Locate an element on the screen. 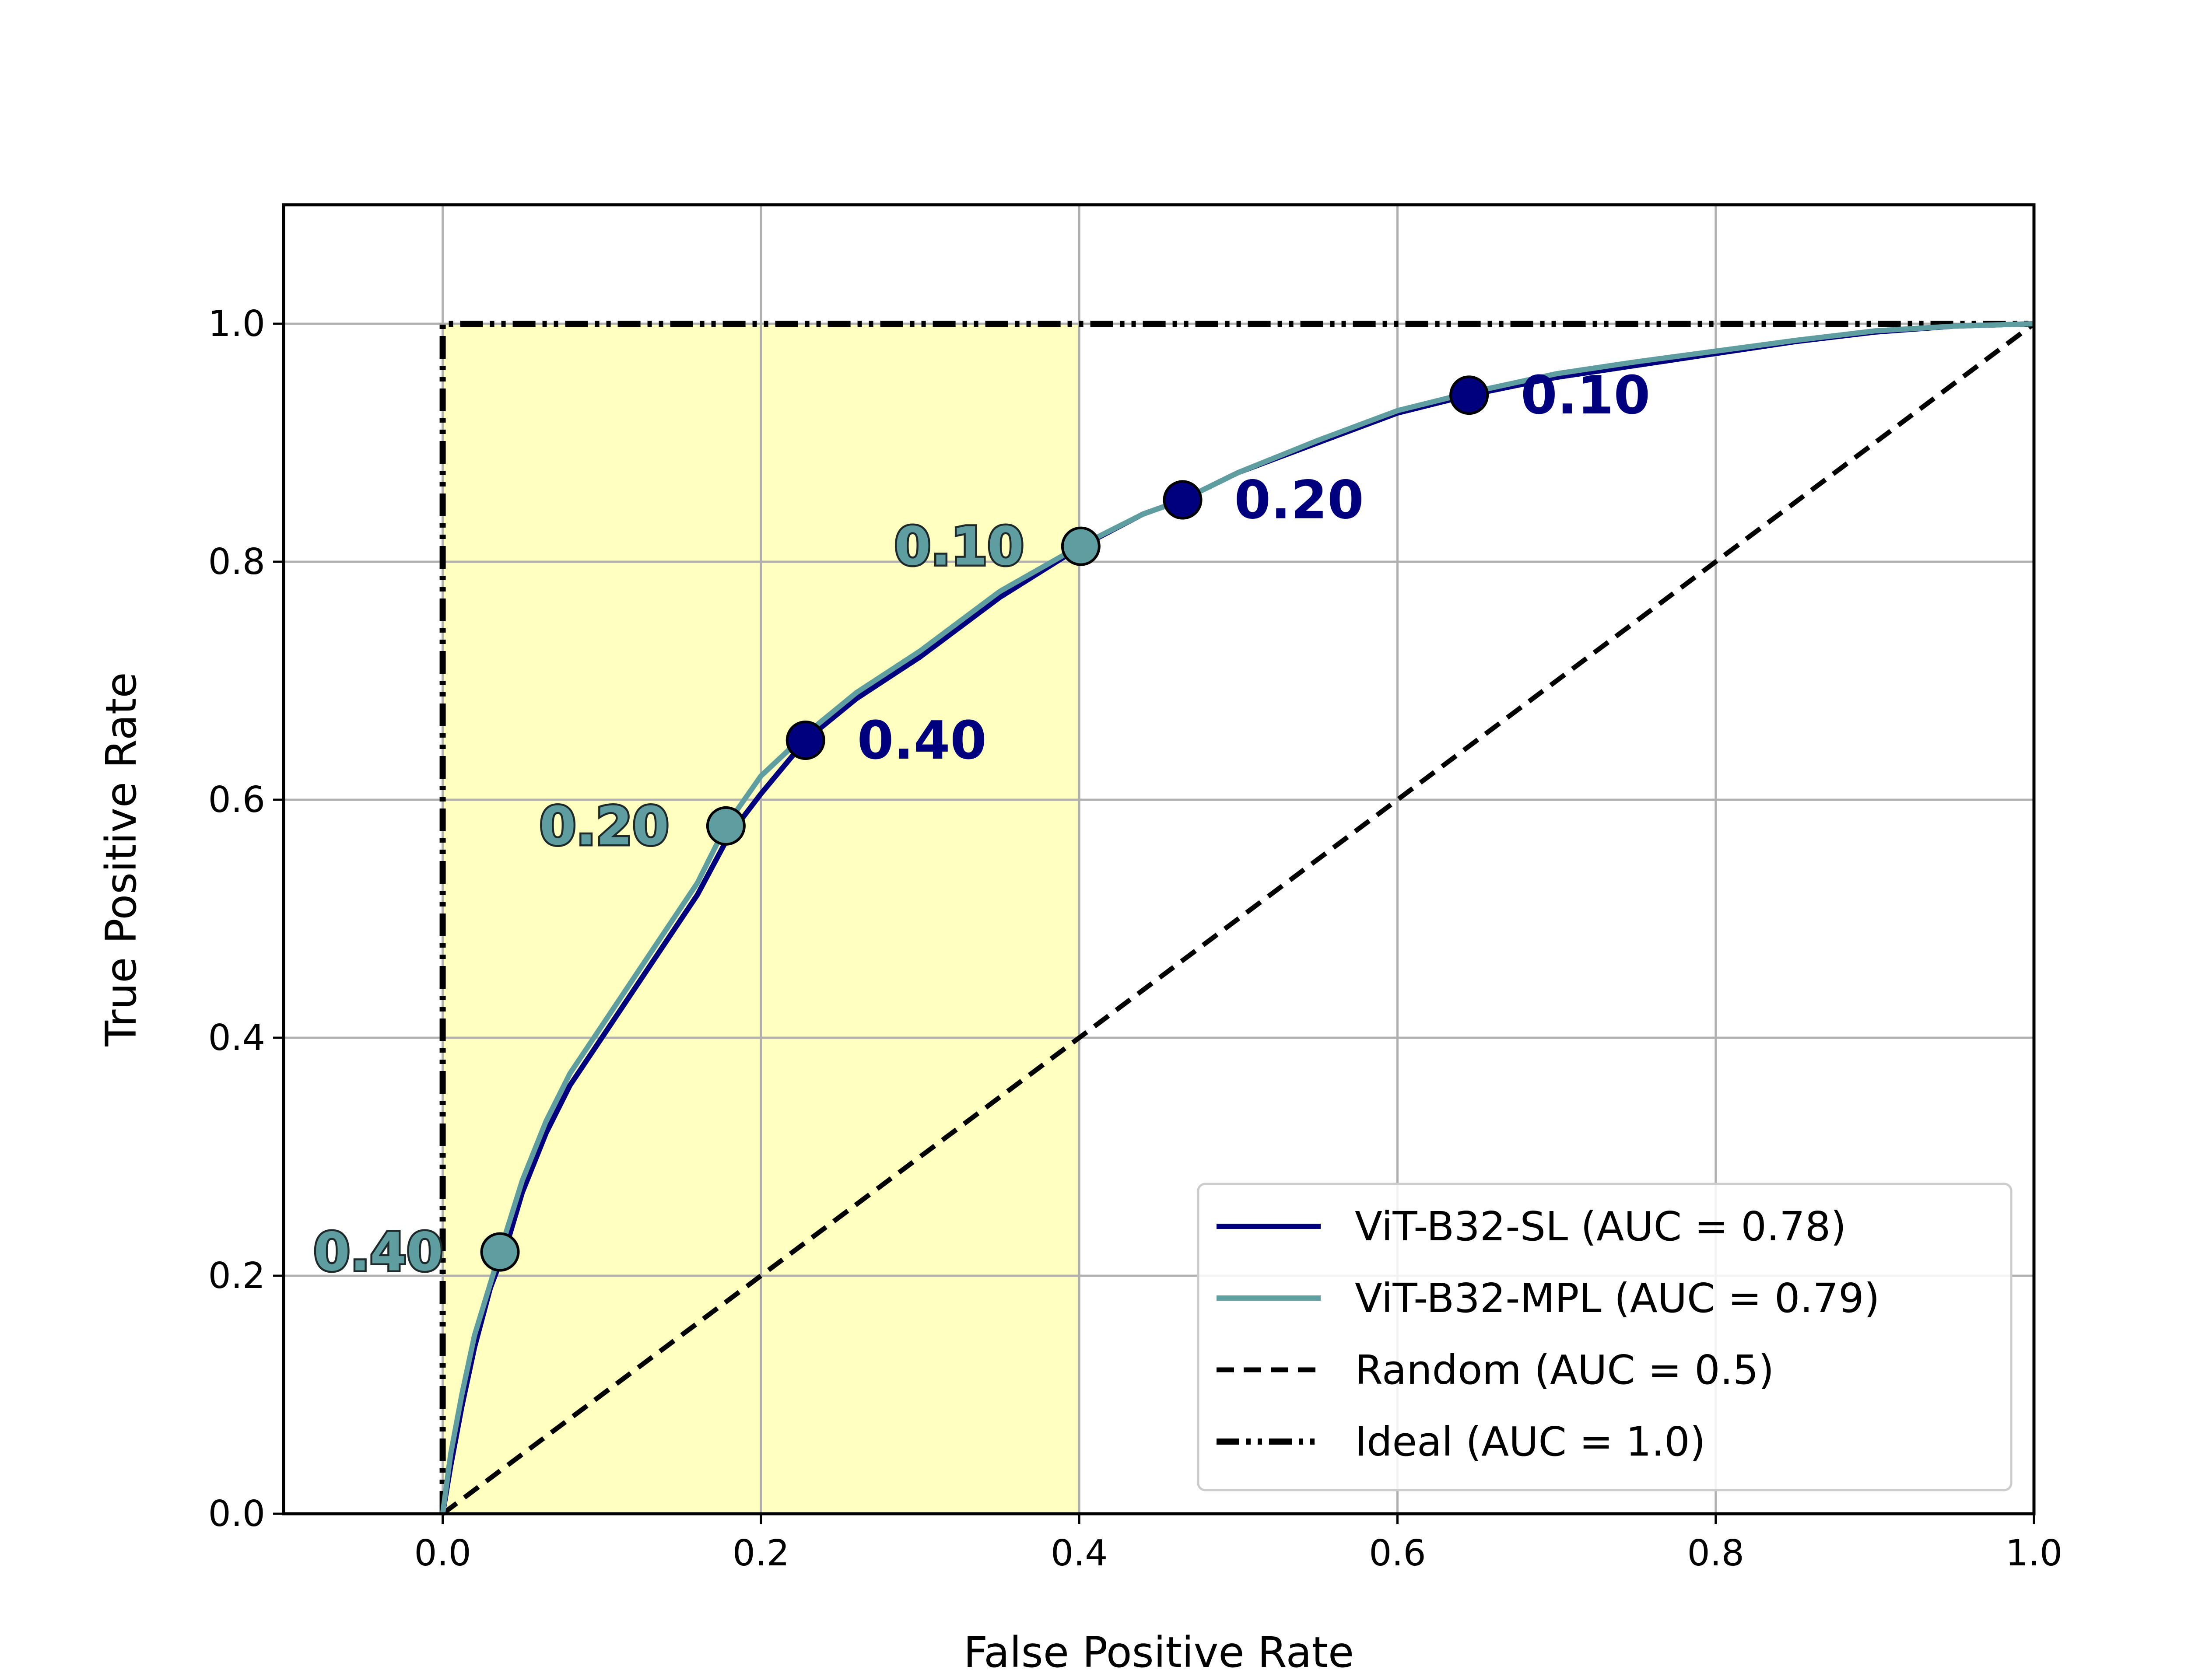 The height and width of the screenshot is (1680, 2188). y-tick-label: 0.6 is located at coordinates (237, 800).